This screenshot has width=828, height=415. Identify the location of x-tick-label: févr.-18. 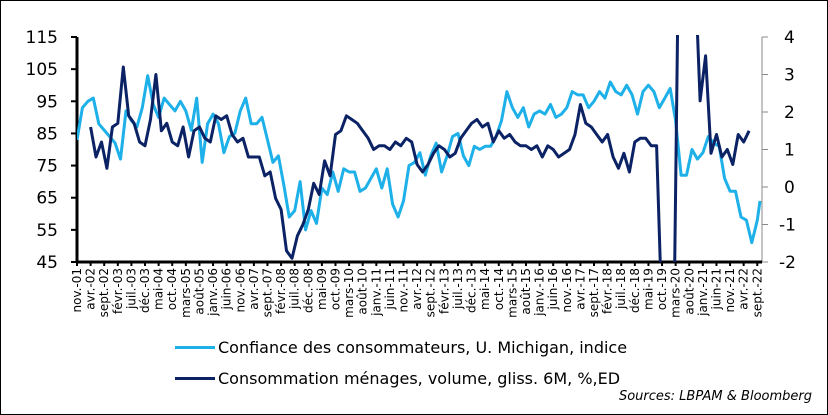
(608, 291).